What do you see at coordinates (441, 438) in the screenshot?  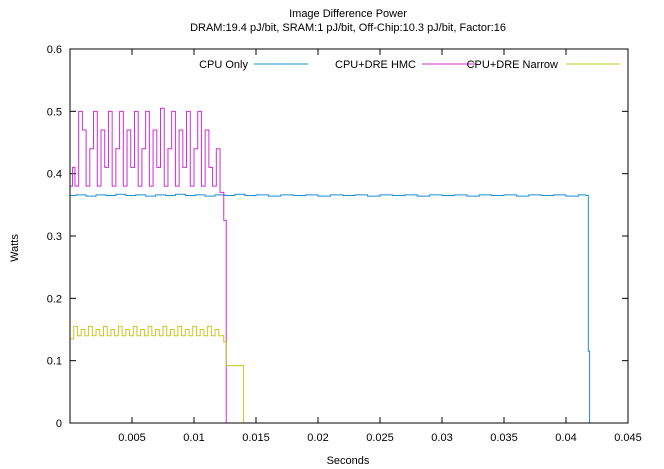 I see `x-tick-label: 0.03` at bounding box center [441, 438].